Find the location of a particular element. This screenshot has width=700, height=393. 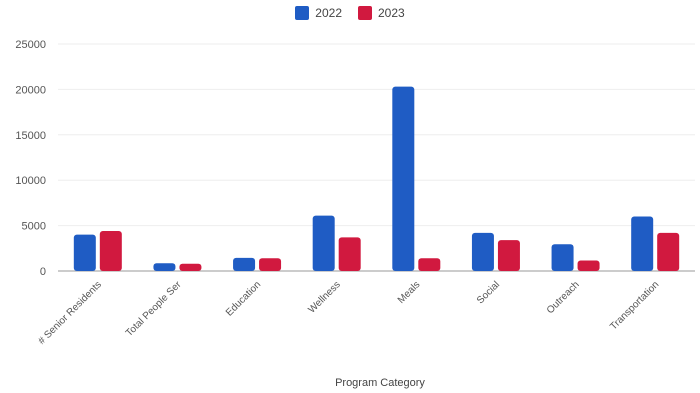

x-tick-label: Outreach is located at coordinates (563, 297).